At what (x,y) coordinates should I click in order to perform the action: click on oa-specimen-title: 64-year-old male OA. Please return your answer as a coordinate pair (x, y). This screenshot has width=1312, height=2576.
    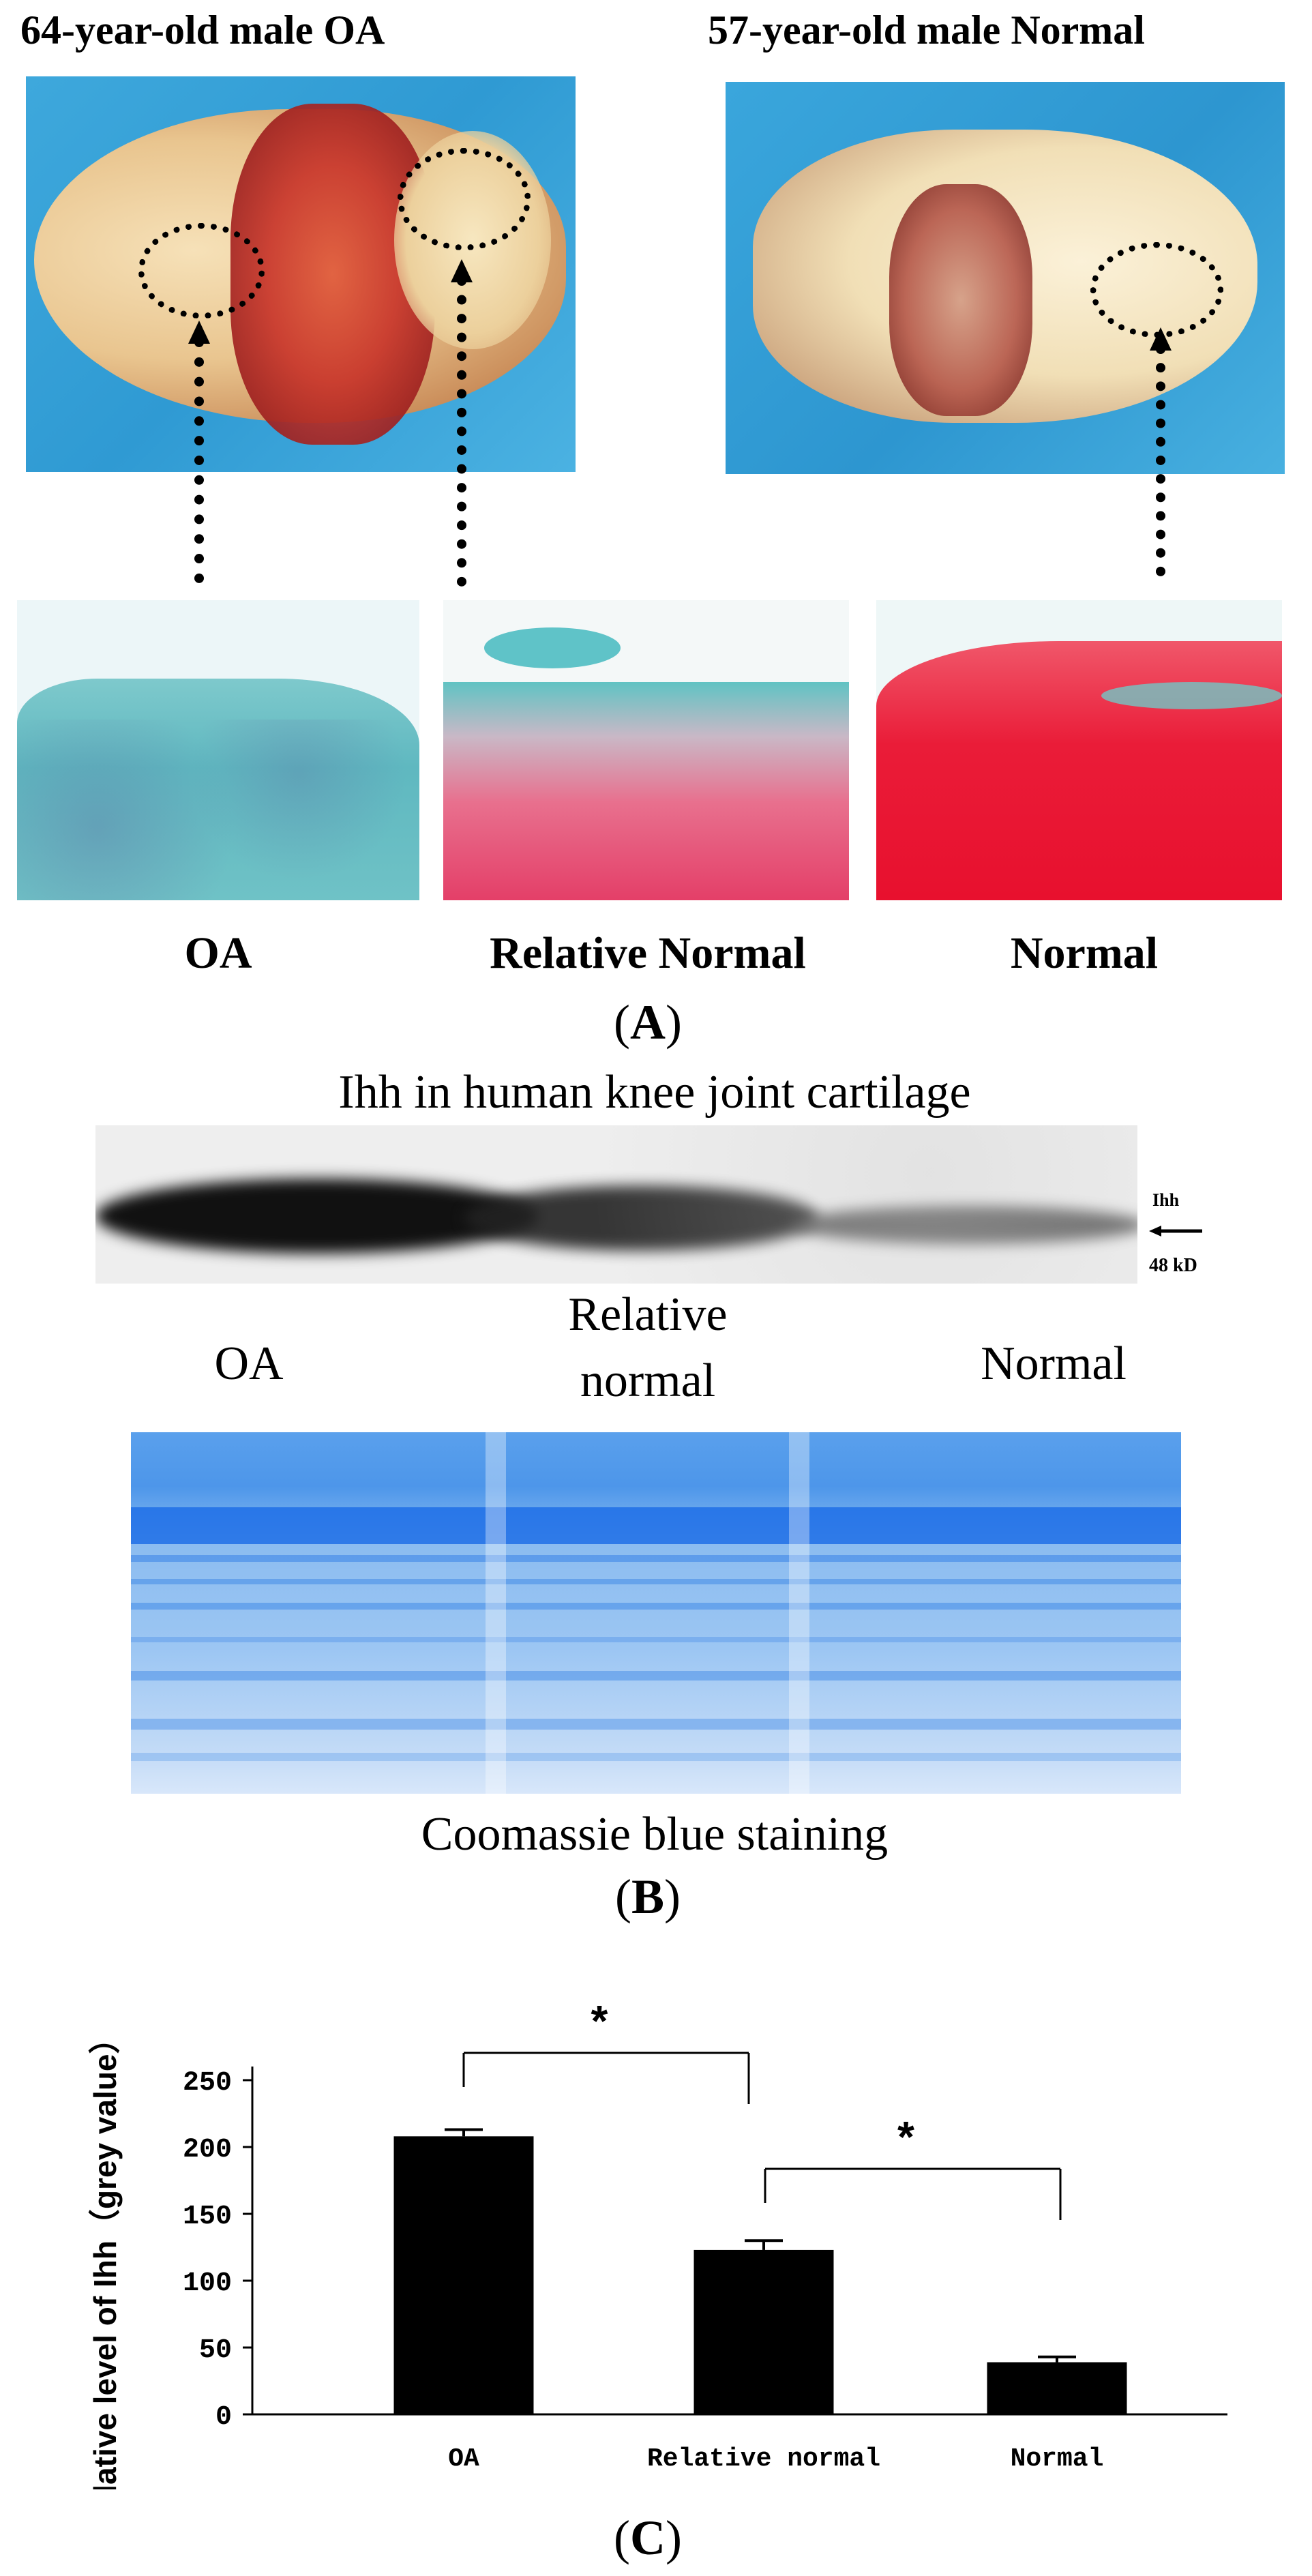
    Looking at the image, I should click on (203, 30).